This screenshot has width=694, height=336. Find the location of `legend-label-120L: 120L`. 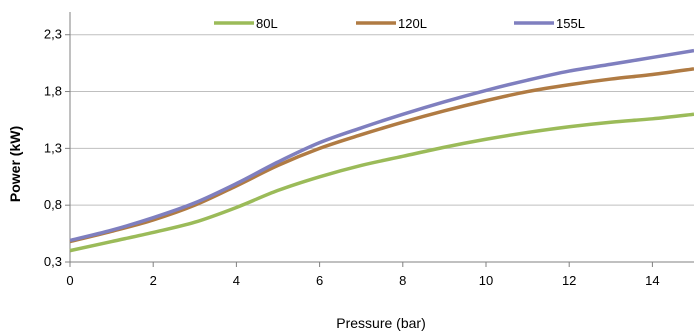

legend-label-120L: 120L is located at coordinates (412, 23).